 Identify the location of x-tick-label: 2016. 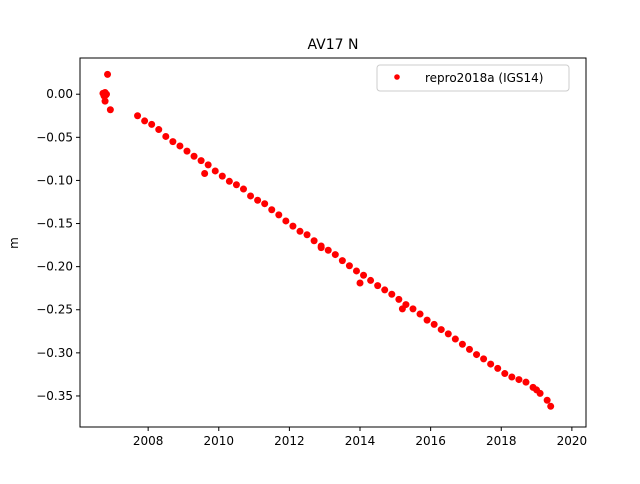
(430, 441).